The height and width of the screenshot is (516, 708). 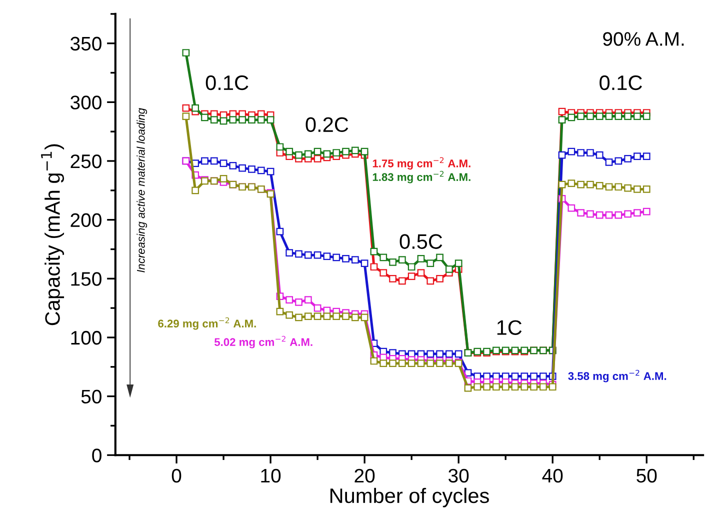 What do you see at coordinates (552, 475) in the screenshot?
I see `x-tick-label: 40` at bounding box center [552, 475].